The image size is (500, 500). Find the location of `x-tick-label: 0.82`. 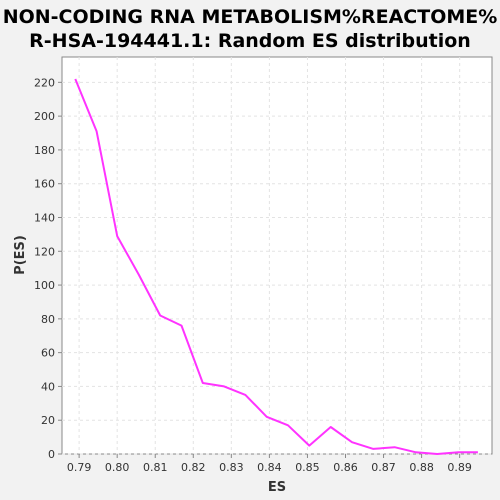

x-tick-label: 0.82 is located at coordinates (193, 467).